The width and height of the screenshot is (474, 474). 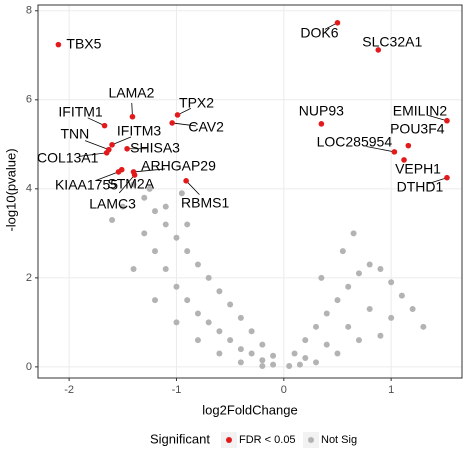 What do you see at coordinates (392, 42) in the screenshot?
I see `point-label: SLC32A1` at bounding box center [392, 42].